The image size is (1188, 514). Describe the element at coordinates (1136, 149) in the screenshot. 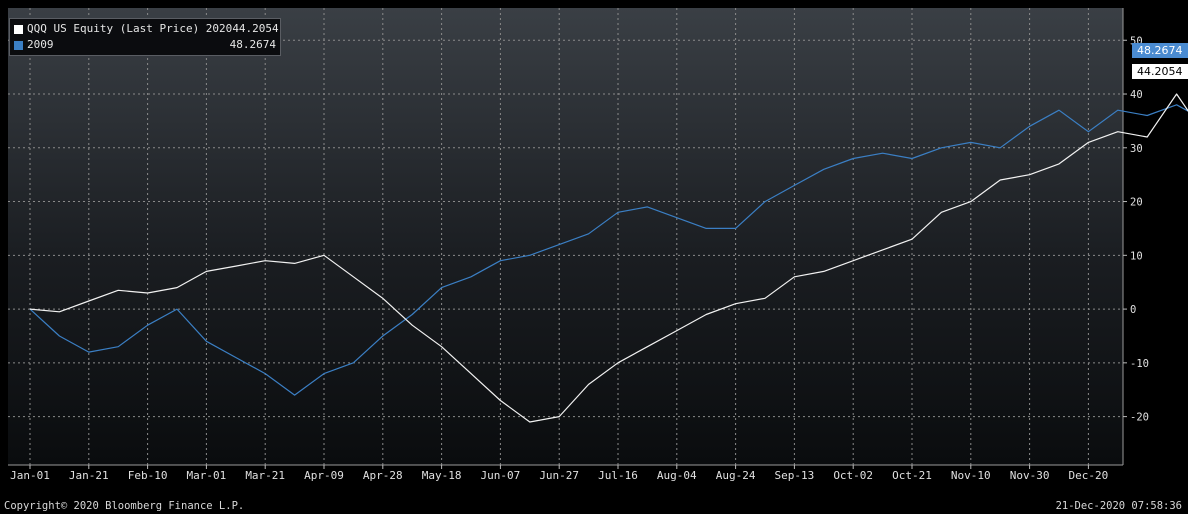

I see `y-tick-label: 30` at that location.